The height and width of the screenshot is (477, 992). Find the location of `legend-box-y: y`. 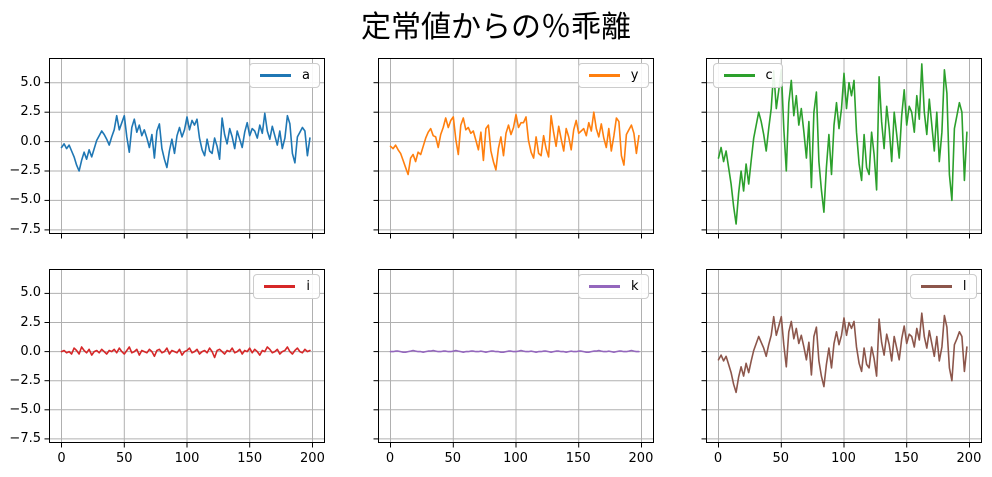

legend-box-y: y is located at coordinates (613, 75).